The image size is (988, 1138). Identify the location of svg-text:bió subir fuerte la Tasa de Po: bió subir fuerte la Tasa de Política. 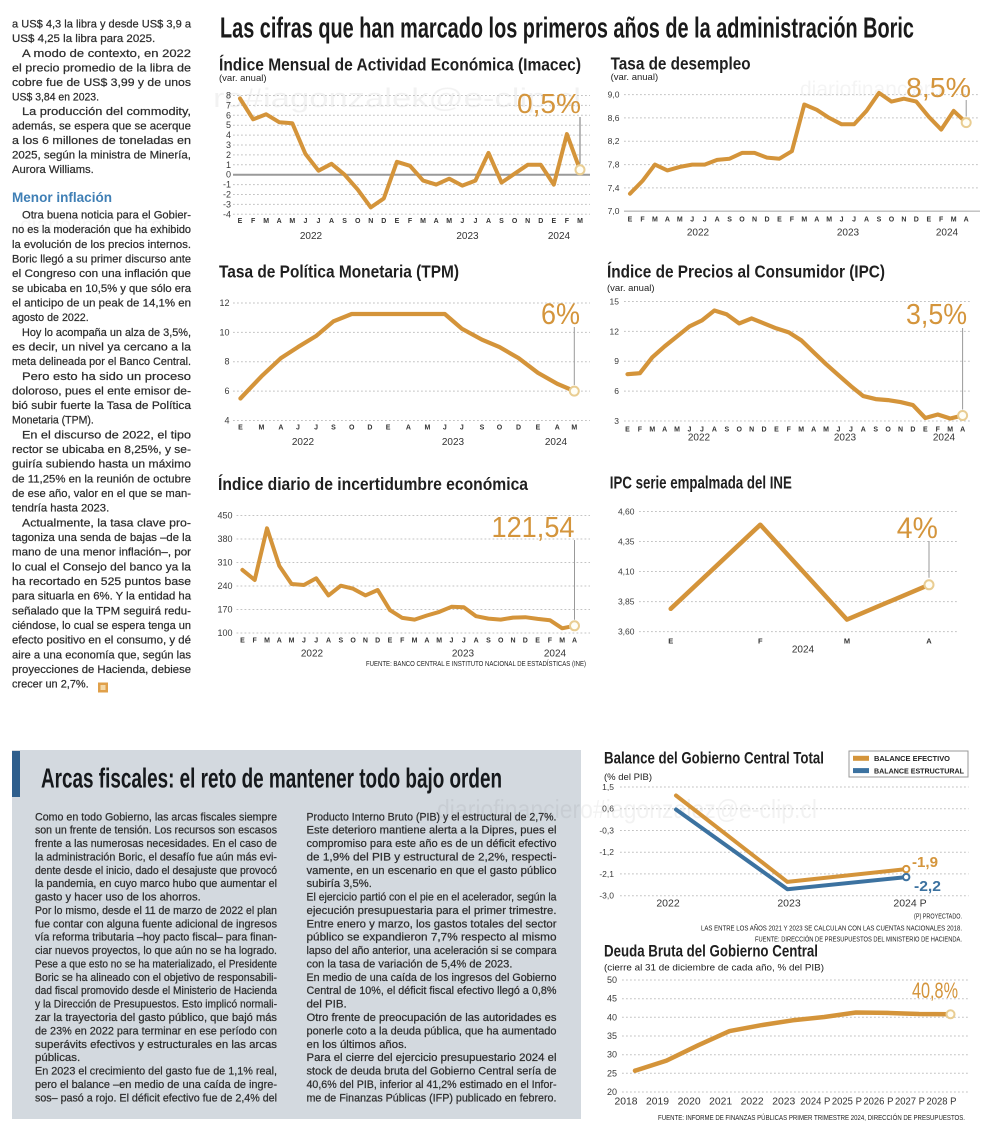
(102, 406).